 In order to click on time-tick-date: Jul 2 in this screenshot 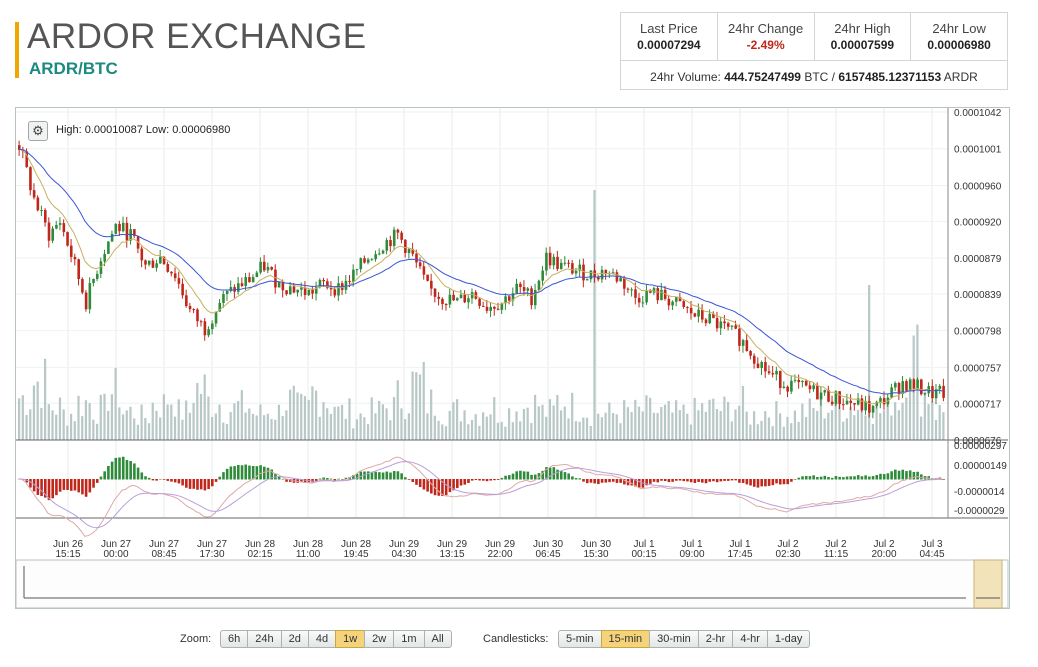, I will do `click(836, 544)`.